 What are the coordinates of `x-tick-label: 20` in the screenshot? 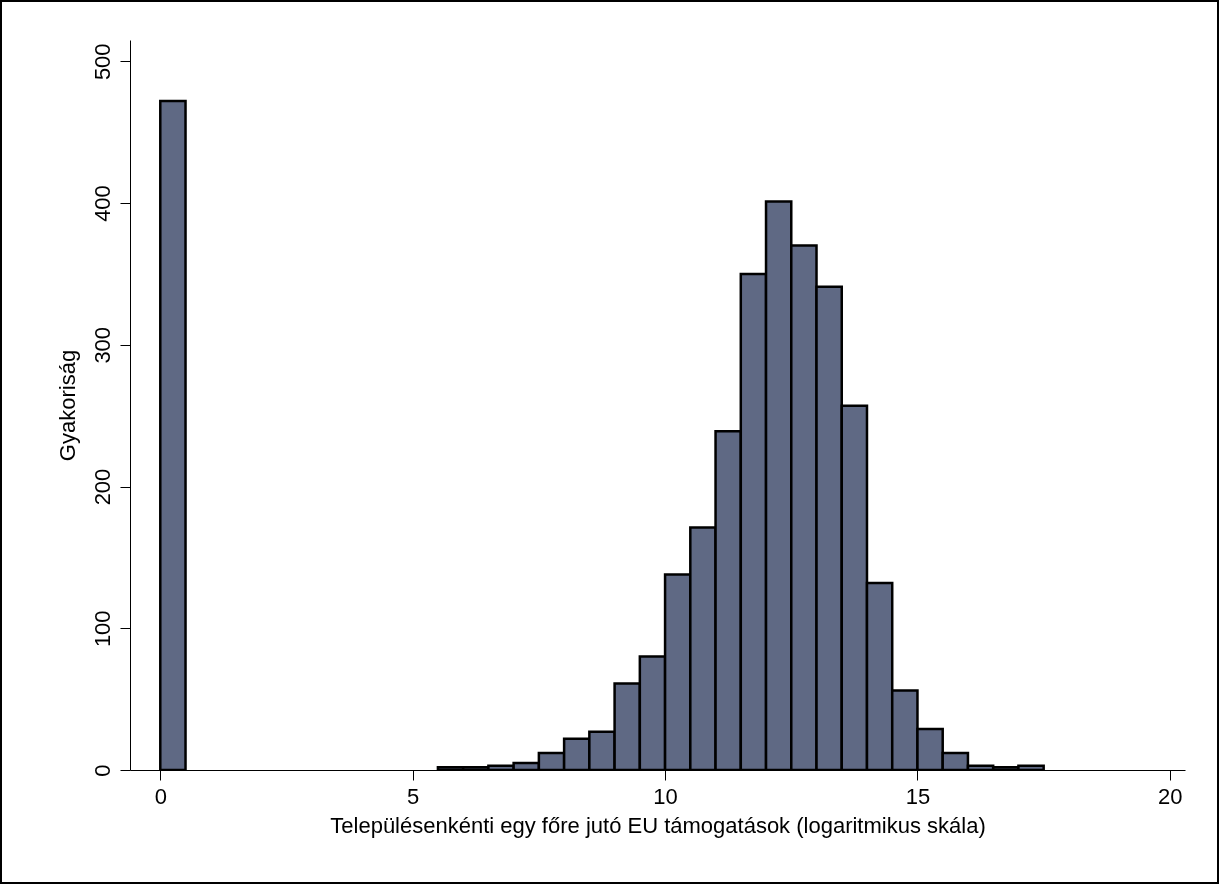 It's located at (1170, 796).